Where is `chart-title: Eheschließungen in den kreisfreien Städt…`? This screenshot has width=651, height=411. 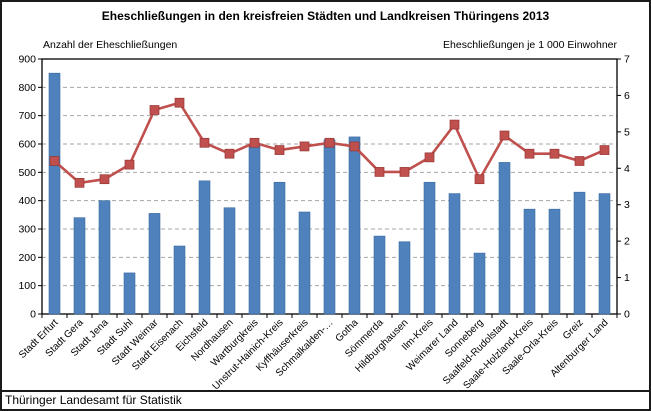 chart-title: Eheschließungen in den kreisfreien Städt… is located at coordinates (325, 16).